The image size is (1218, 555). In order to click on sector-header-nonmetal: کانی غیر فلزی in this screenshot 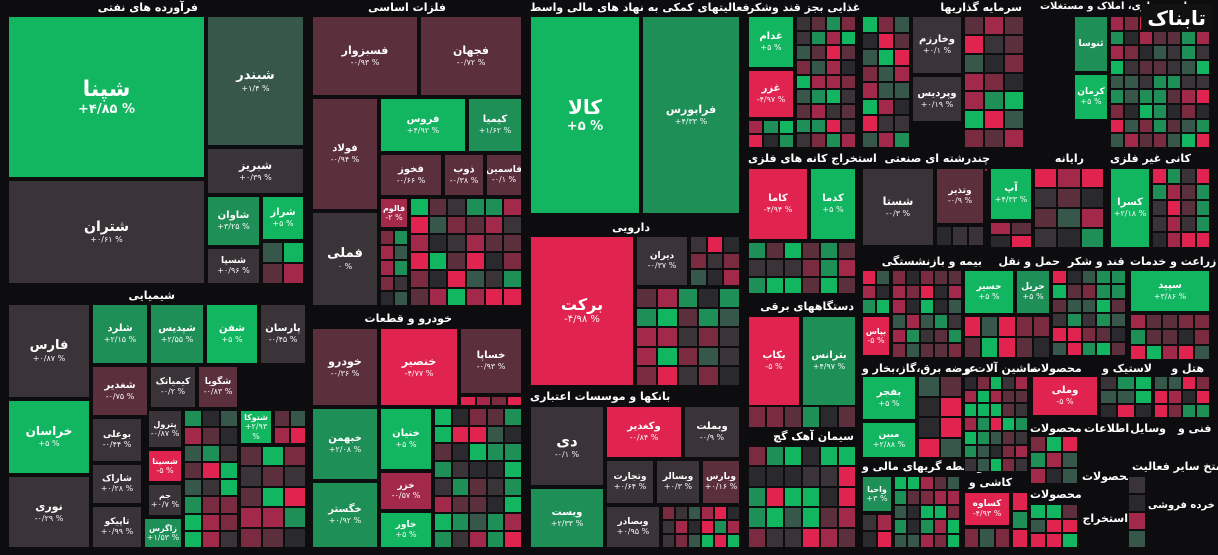, I will do `click(1150, 158)`.